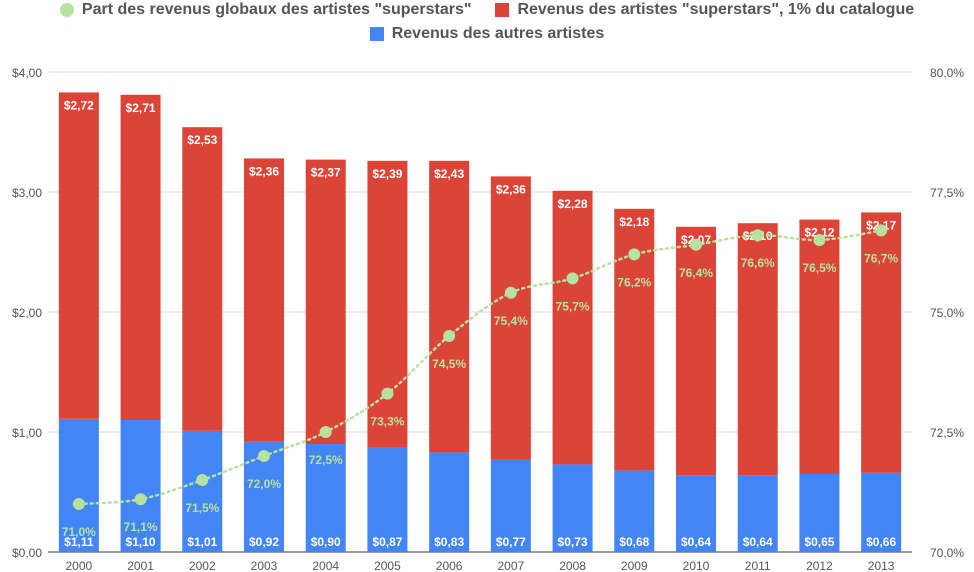 This screenshot has height=572, width=974. What do you see at coordinates (634, 542) in the screenshot?
I see `data-label-autres: $0,68` at bounding box center [634, 542].